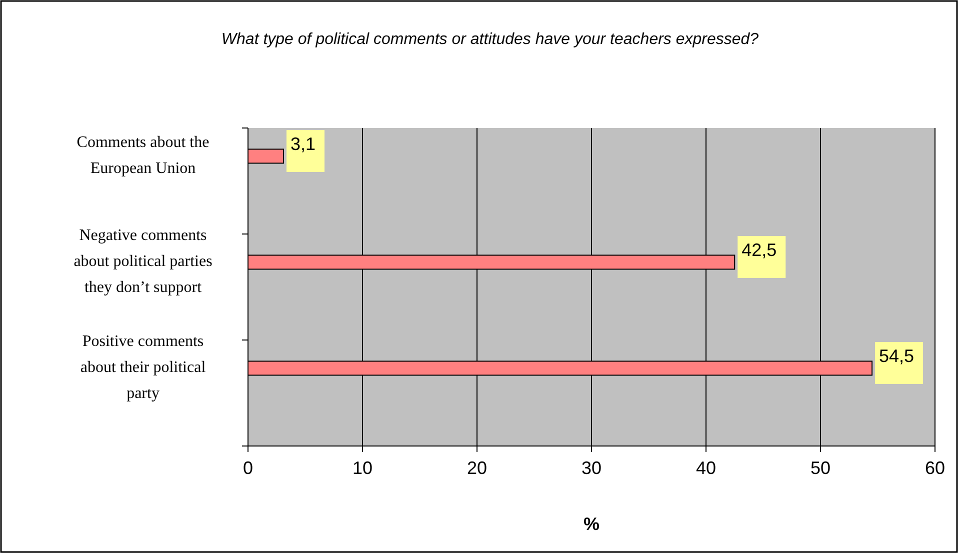  Describe the element at coordinates (143, 156) in the screenshot. I see `y-tick-label: Comments about the European Union` at that location.